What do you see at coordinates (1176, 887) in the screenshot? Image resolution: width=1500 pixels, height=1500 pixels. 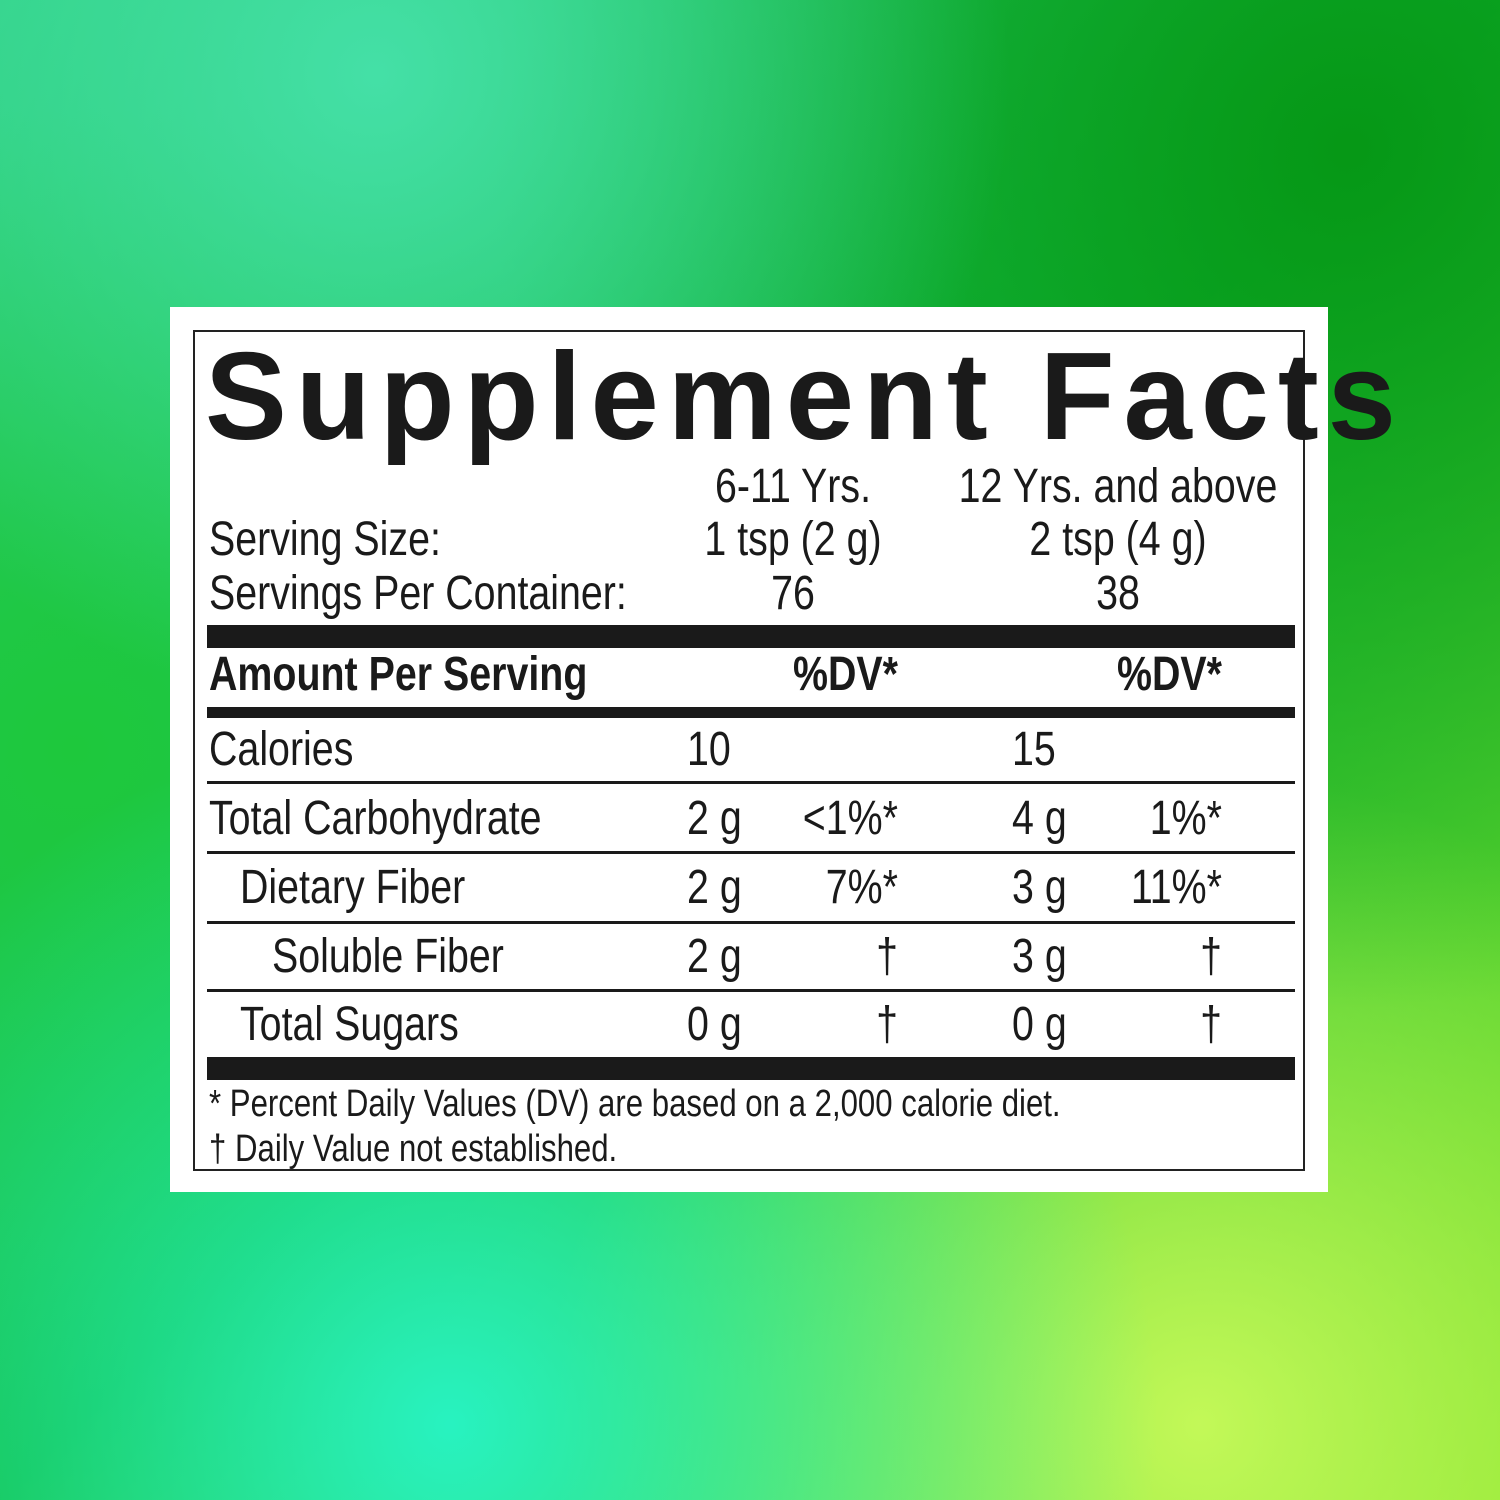 I see `column-2-dv: 11%*` at bounding box center [1176, 887].